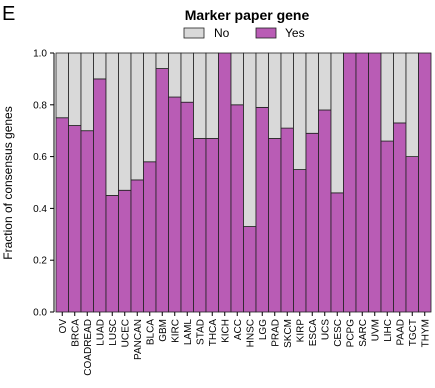 The width and height of the screenshot is (435, 388). Describe the element at coordinates (237, 208) in the screenshot. I see `bar-yes-acc` at that location.